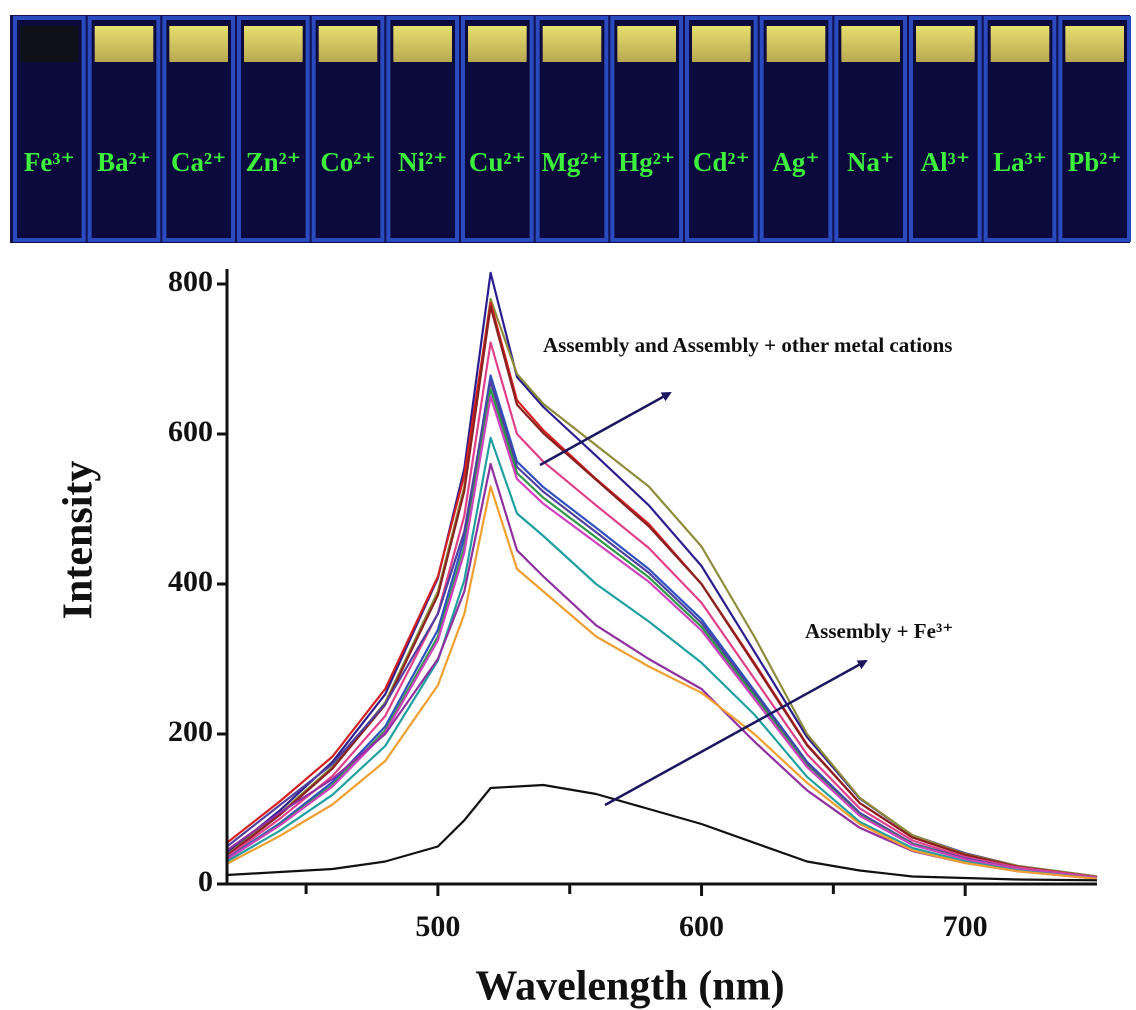 The height and width of the screenshot is (1010, 1136). Describe the element at coordinates (571, 162) in the screenshot. I see `photo-label: Mg²⁺` at that location.